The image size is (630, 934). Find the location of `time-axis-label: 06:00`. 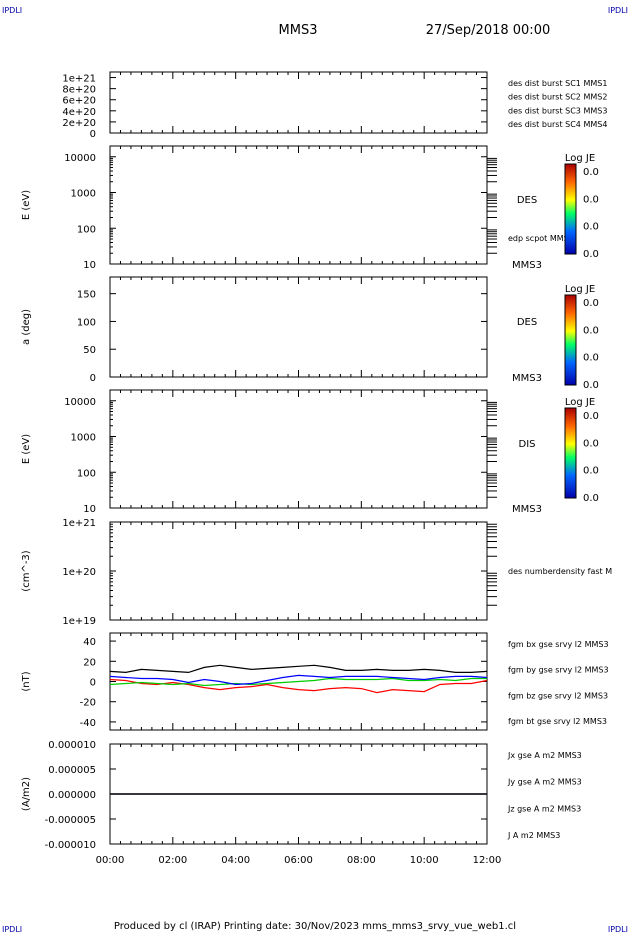

time-axis-label: 06:00 is located at coordinates (298, 860).